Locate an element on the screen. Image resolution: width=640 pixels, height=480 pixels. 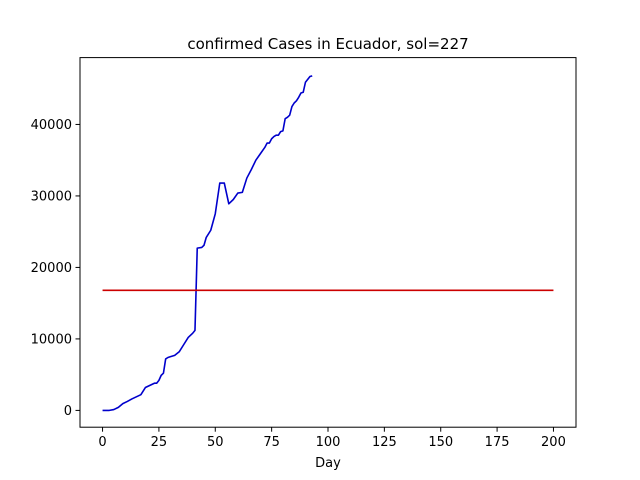
x-tick-label: 50 is located at coordinates (215, 442).